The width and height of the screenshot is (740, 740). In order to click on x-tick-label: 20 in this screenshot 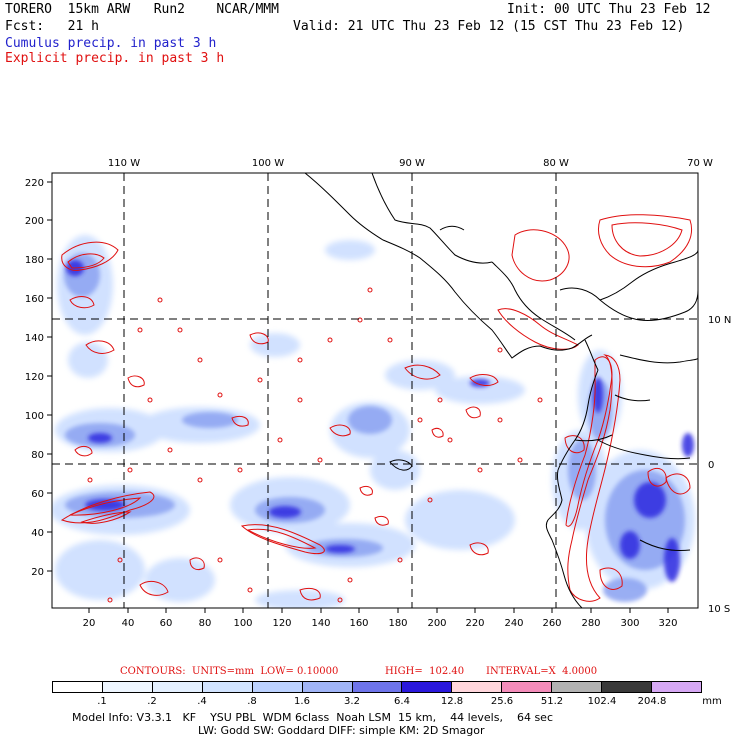, I will do `click(89, 623)`.